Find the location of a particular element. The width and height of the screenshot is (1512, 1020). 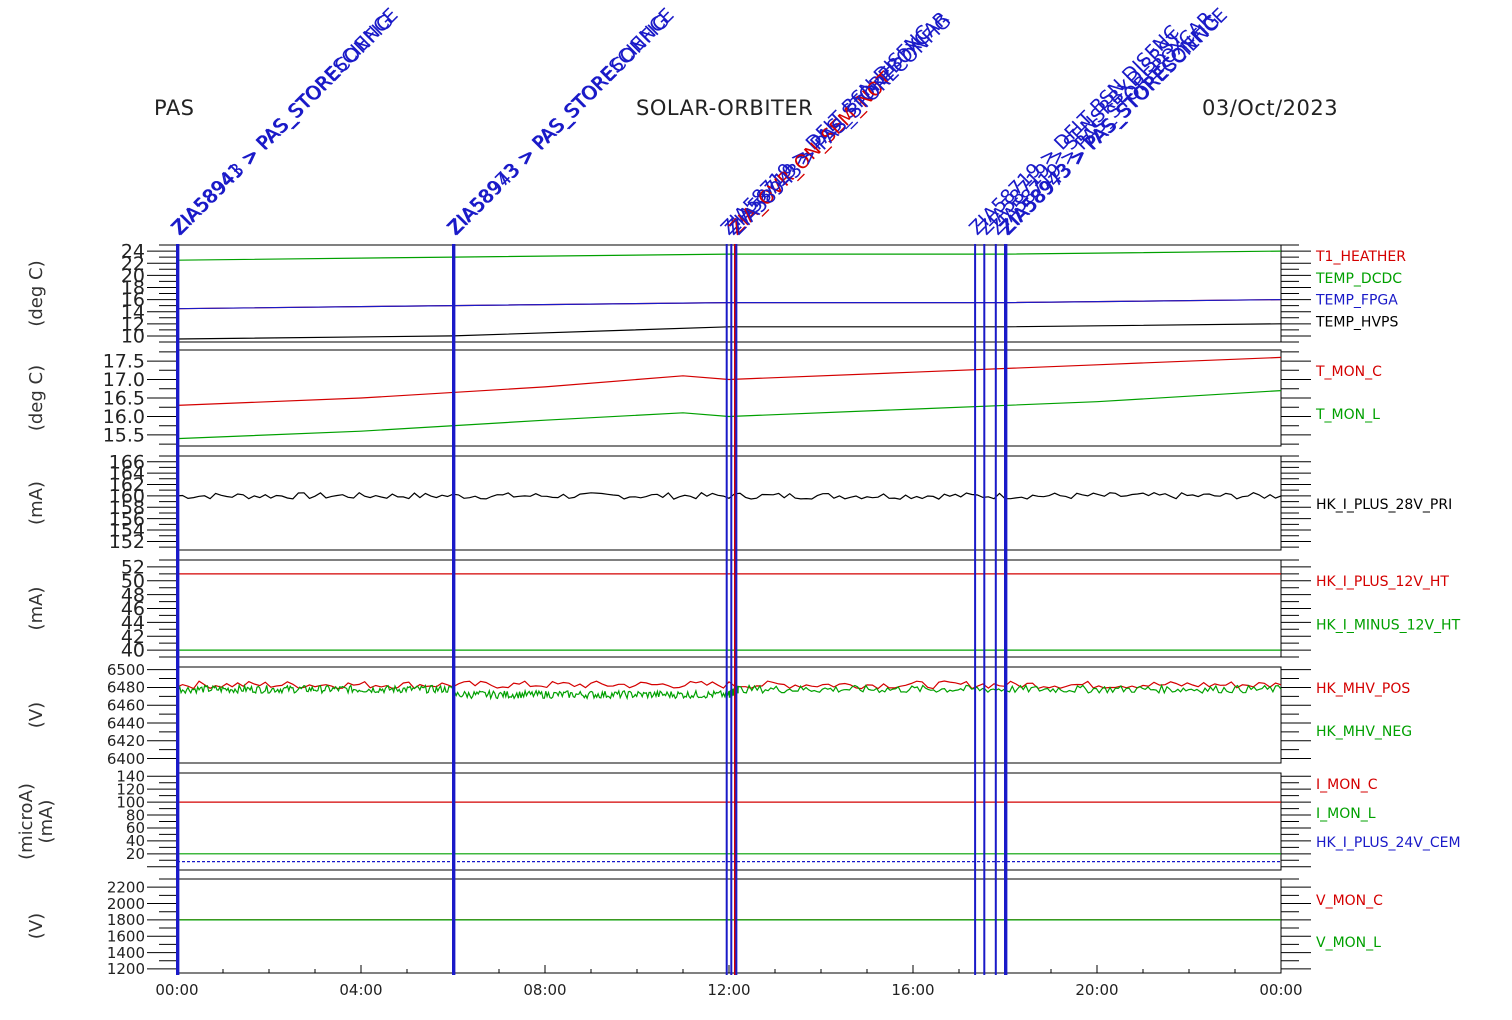

y-tick-label: 154 is located at coordinates (127, 531).